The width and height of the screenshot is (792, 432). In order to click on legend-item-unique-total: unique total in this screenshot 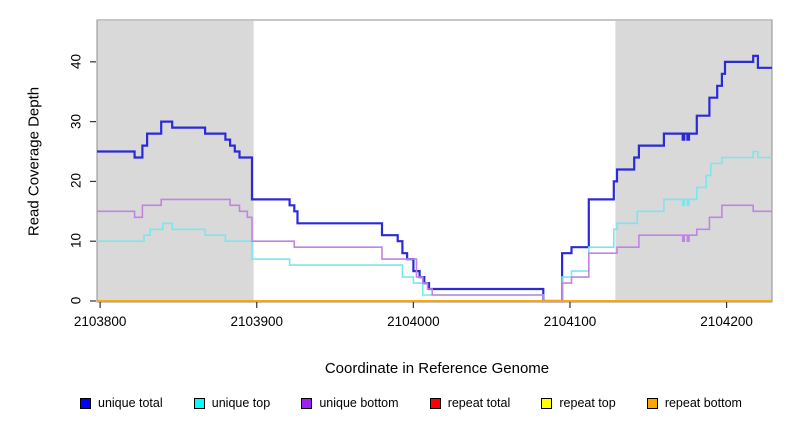, I will do `click(121, 403)`.